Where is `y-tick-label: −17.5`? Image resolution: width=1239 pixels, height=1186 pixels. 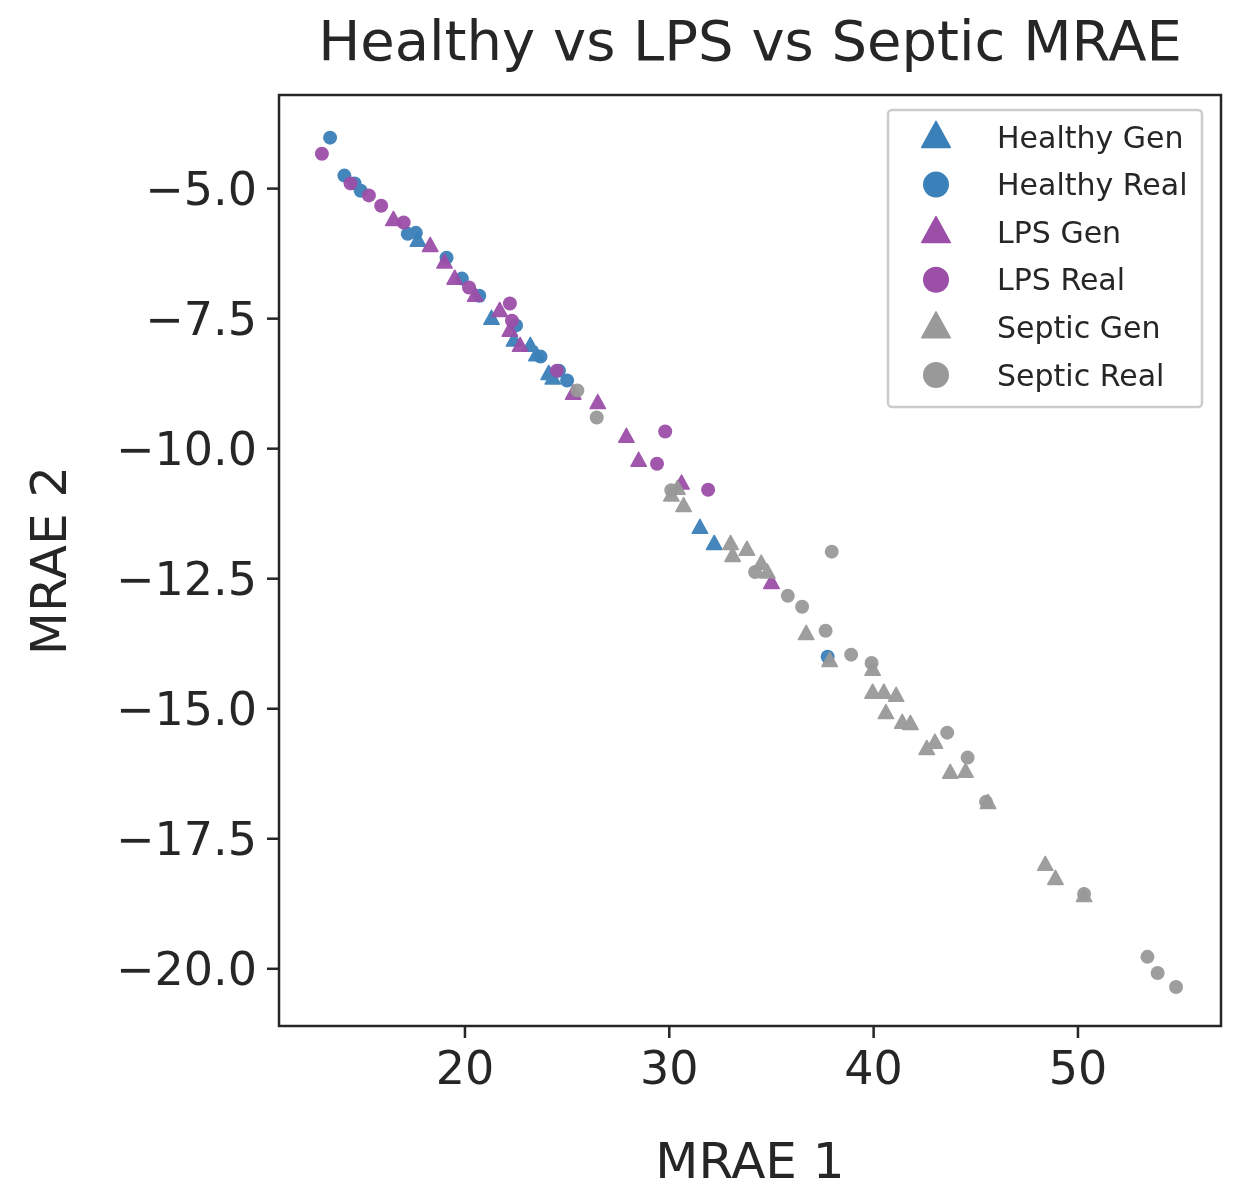
y-tick-label: −17.5 is located at coordinates (186, 838).